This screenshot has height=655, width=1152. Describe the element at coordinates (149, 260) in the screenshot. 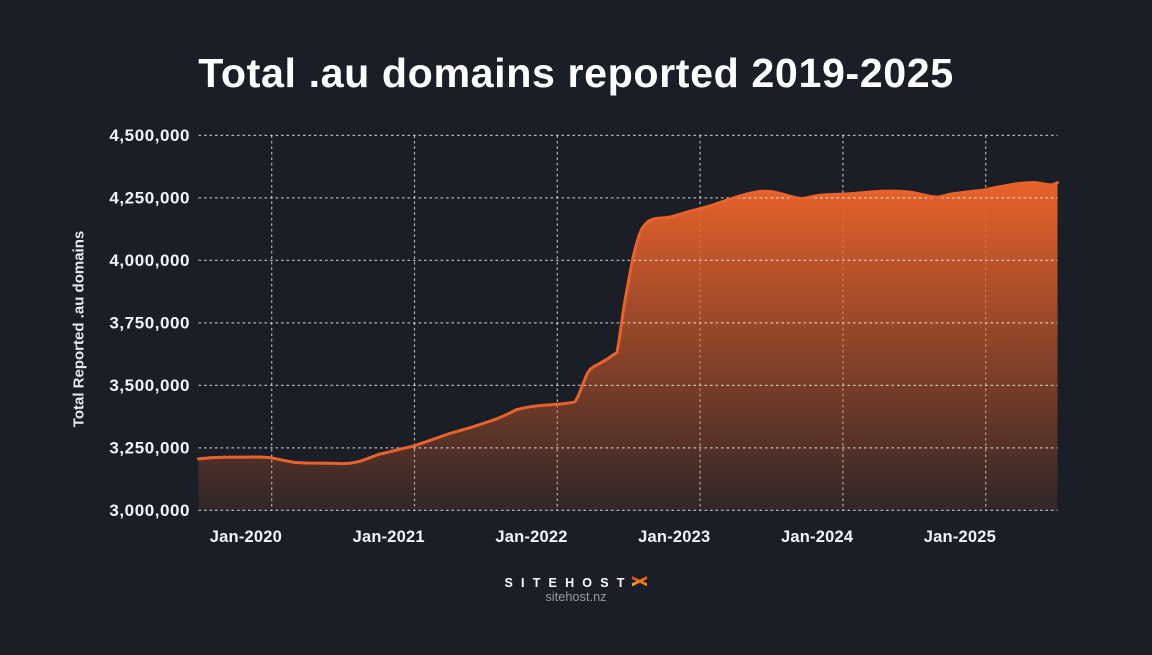

I see `svg-text: 4,000,000` at that location.